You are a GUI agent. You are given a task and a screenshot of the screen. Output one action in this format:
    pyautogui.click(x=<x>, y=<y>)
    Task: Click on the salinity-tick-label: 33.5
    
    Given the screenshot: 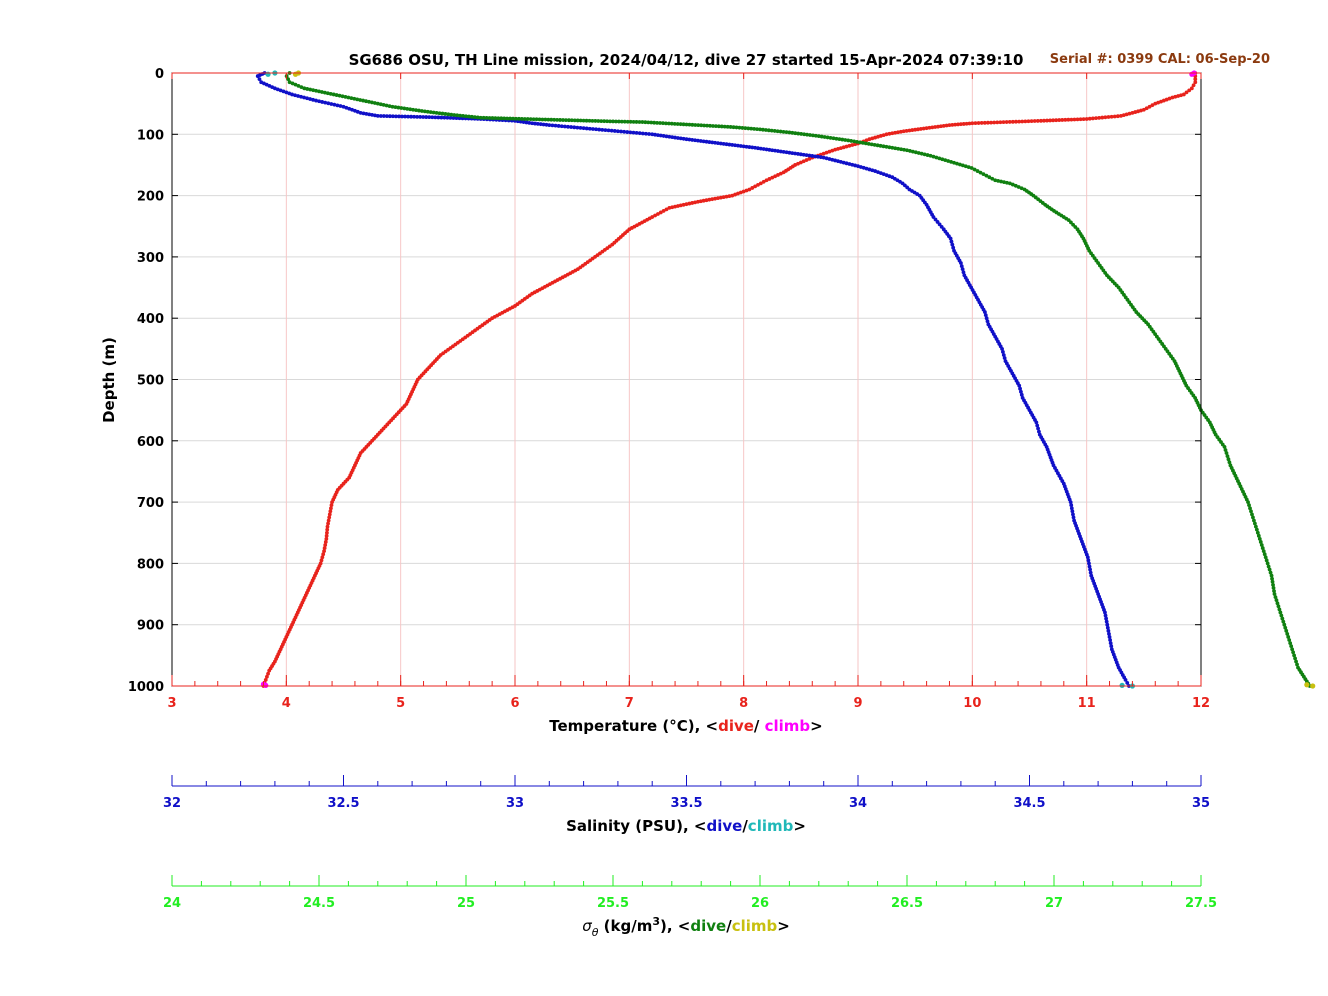 What is the action you would take?
    pyautogui.click(x=686, y=803)
    